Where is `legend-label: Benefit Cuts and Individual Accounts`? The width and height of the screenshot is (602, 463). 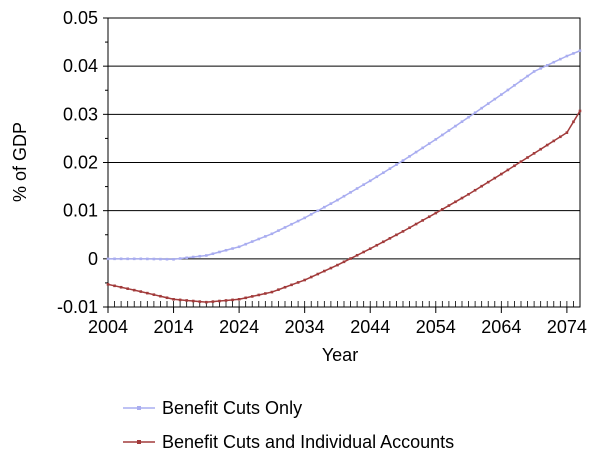
legend-label: Benefit Cuts and Individual Accounts is located at coordinates (308, 442).